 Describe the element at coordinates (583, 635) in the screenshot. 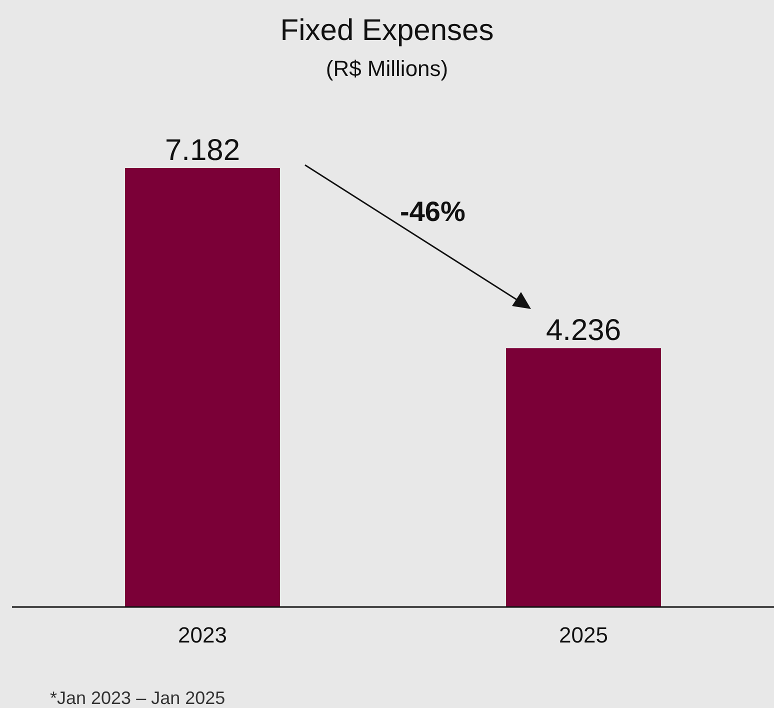

I see `x-tick-label: 2025` at that location.